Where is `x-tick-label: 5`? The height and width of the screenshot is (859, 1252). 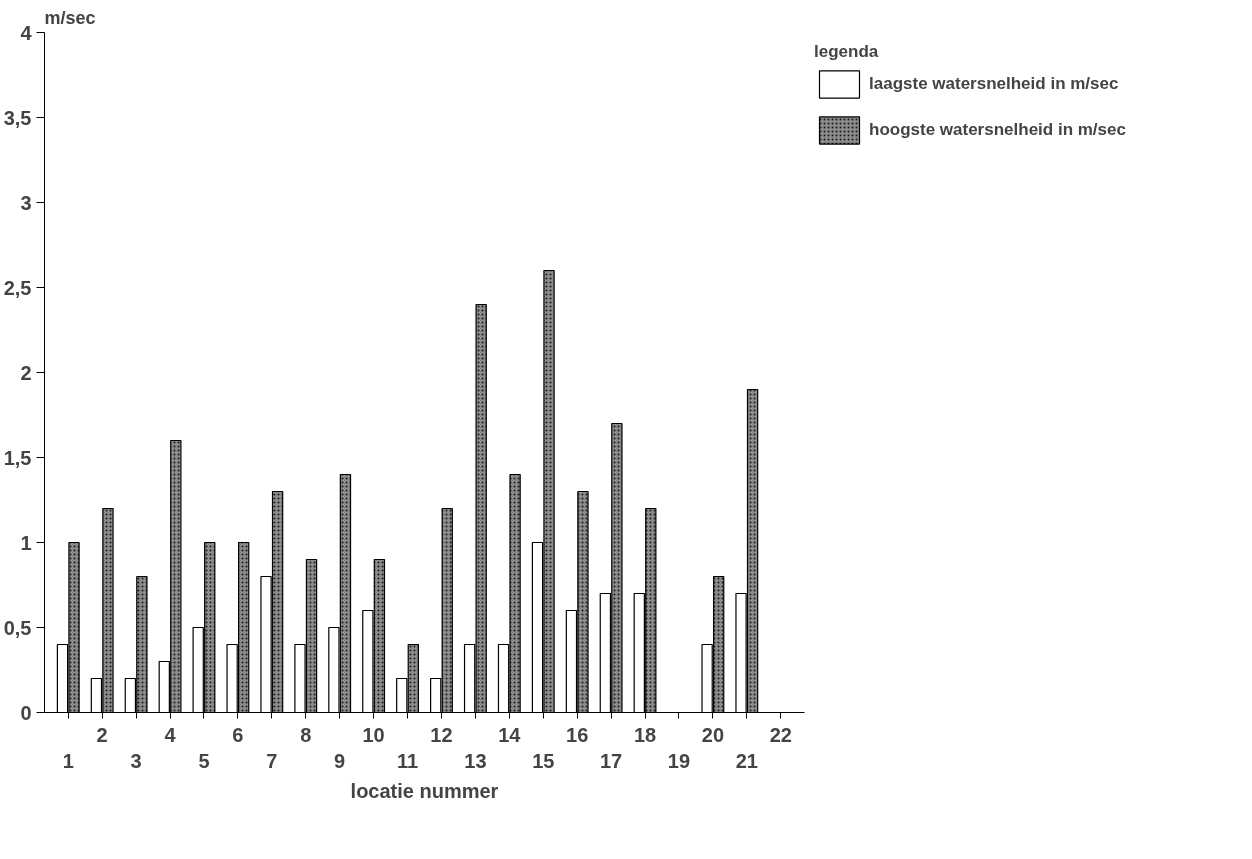 x-tick-label: 5 is located at coordinates (204, 760).